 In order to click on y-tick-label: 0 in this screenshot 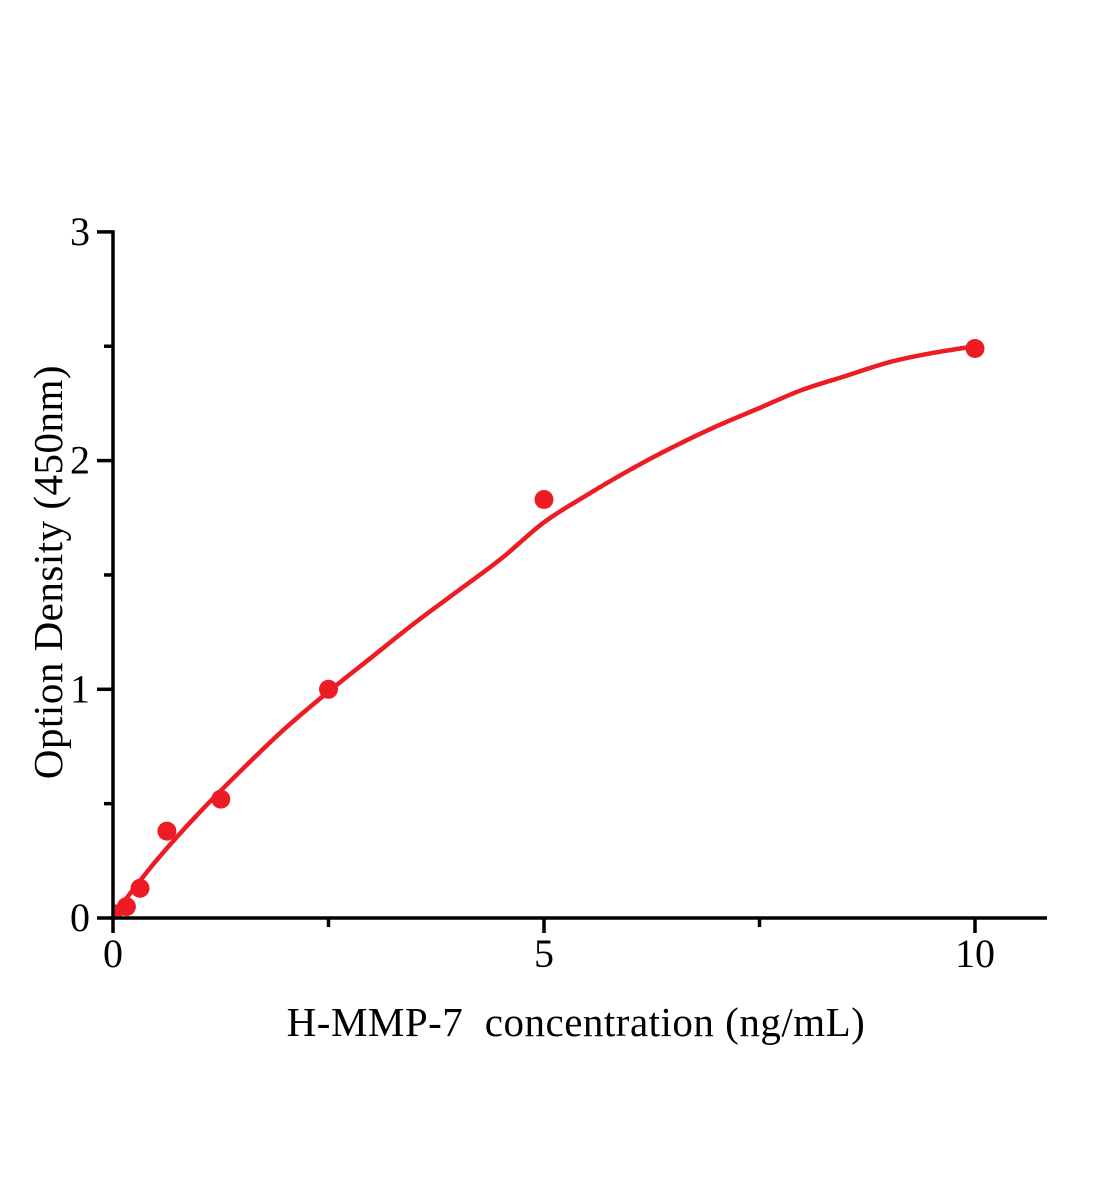, I will do `click(80, 917)`.